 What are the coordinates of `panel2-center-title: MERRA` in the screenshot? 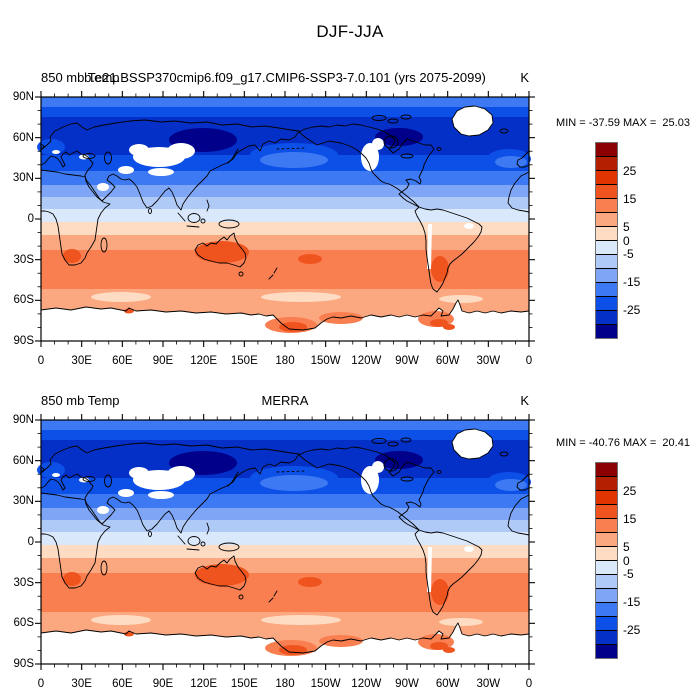 It's located at (285, 400).